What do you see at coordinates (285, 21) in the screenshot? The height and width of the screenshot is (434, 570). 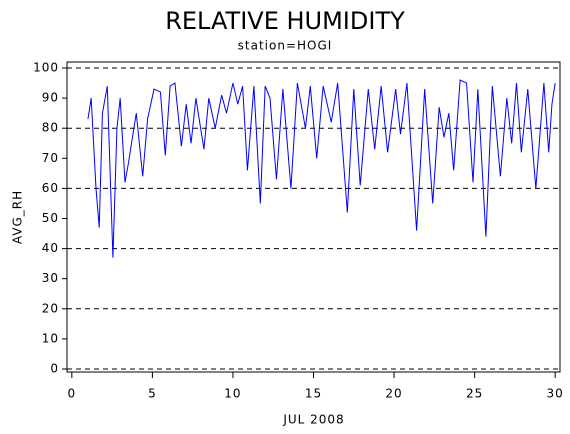 I see `chart-title: RELATIVE HUMIDITY` at bounding box center [285, 21].